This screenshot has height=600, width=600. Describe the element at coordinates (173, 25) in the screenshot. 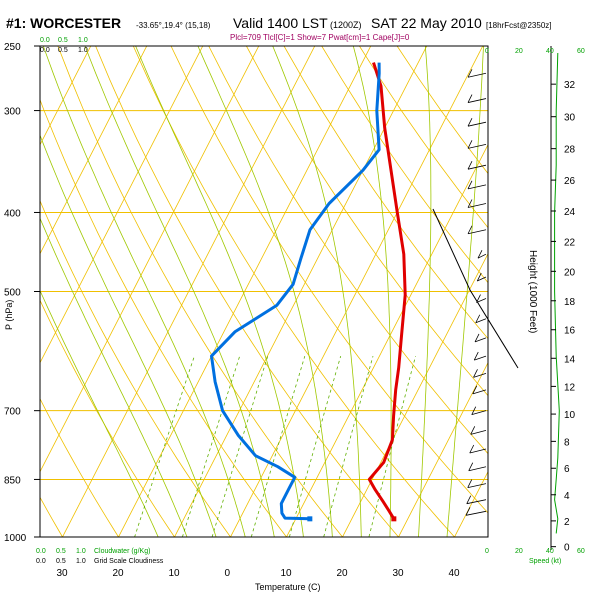

I see `title-coords: -33.65°,19.4° (15,18)` at that location.